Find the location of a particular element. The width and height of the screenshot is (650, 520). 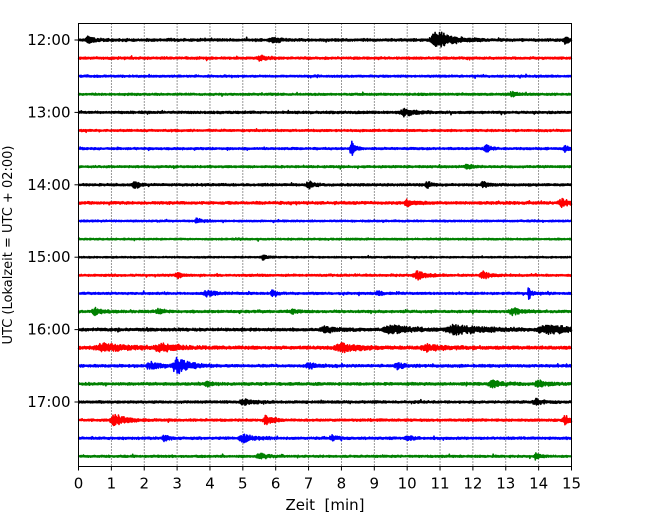

x-tick-label: 6 is located at coordinates (276, 484).